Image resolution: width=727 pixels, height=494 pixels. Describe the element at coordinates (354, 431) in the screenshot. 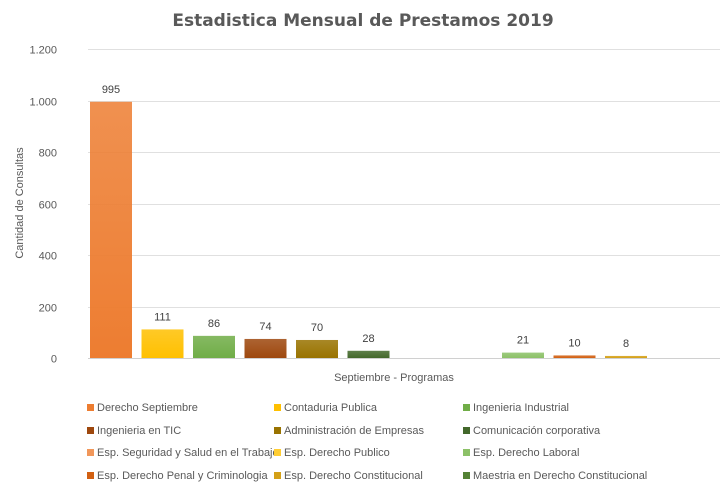

I see `legend-label: Administración de Empresas` at that location.